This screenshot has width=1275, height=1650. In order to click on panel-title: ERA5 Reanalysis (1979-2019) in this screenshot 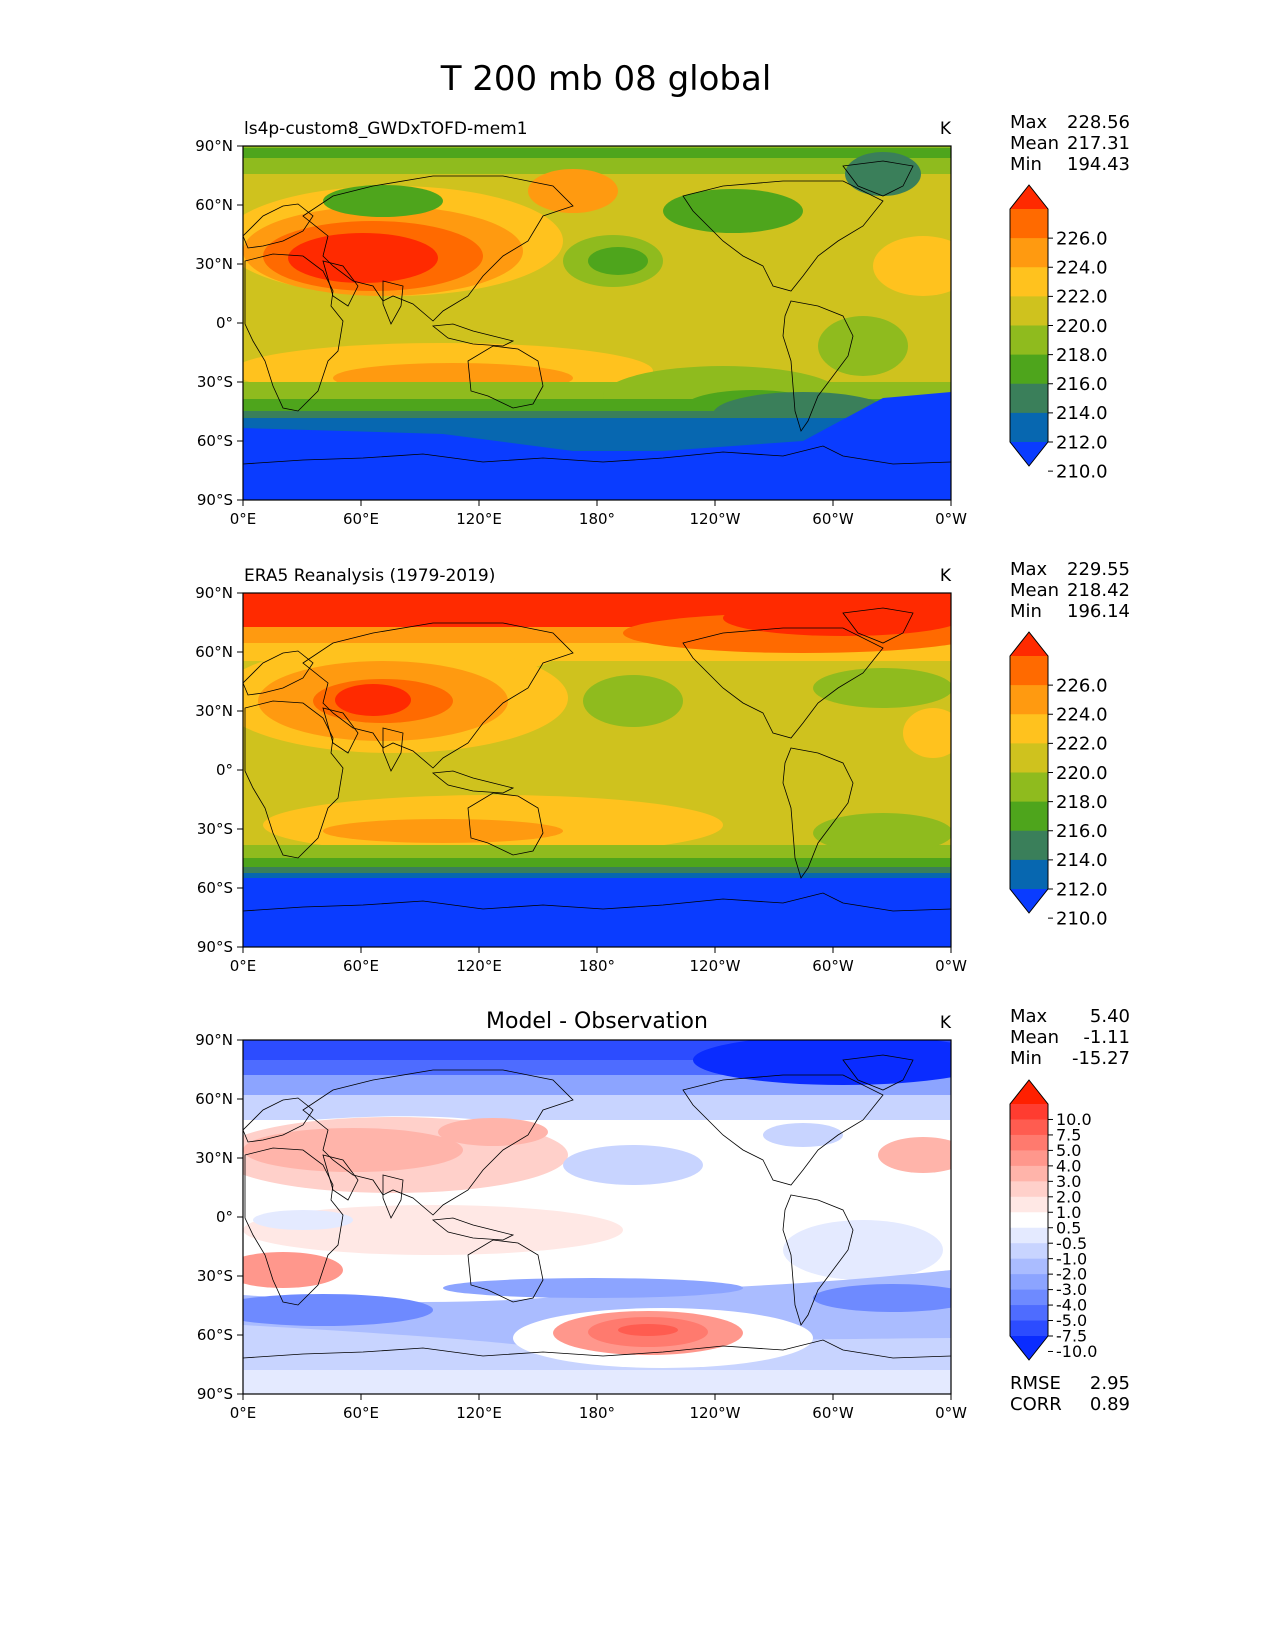, I will do `click(369, 576)`.